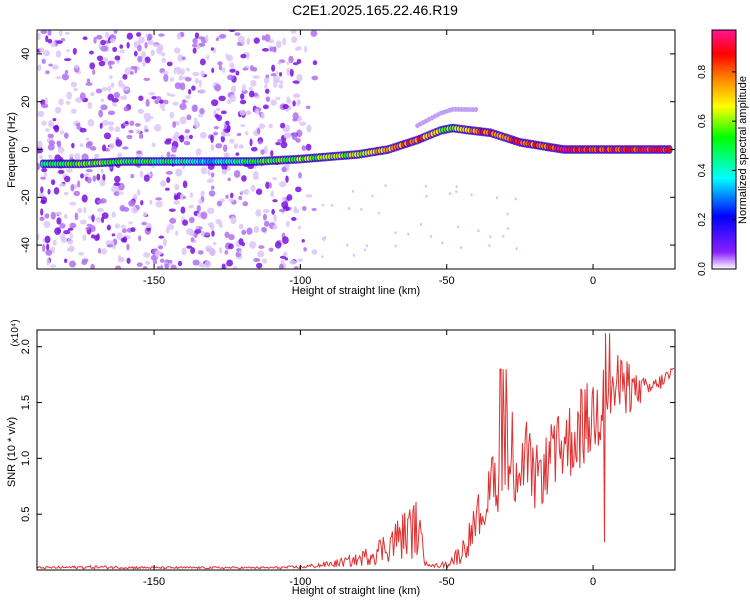 This screenshot has width=750, height=605. I want to click on y-tick-label: -20, so click(26, 197).